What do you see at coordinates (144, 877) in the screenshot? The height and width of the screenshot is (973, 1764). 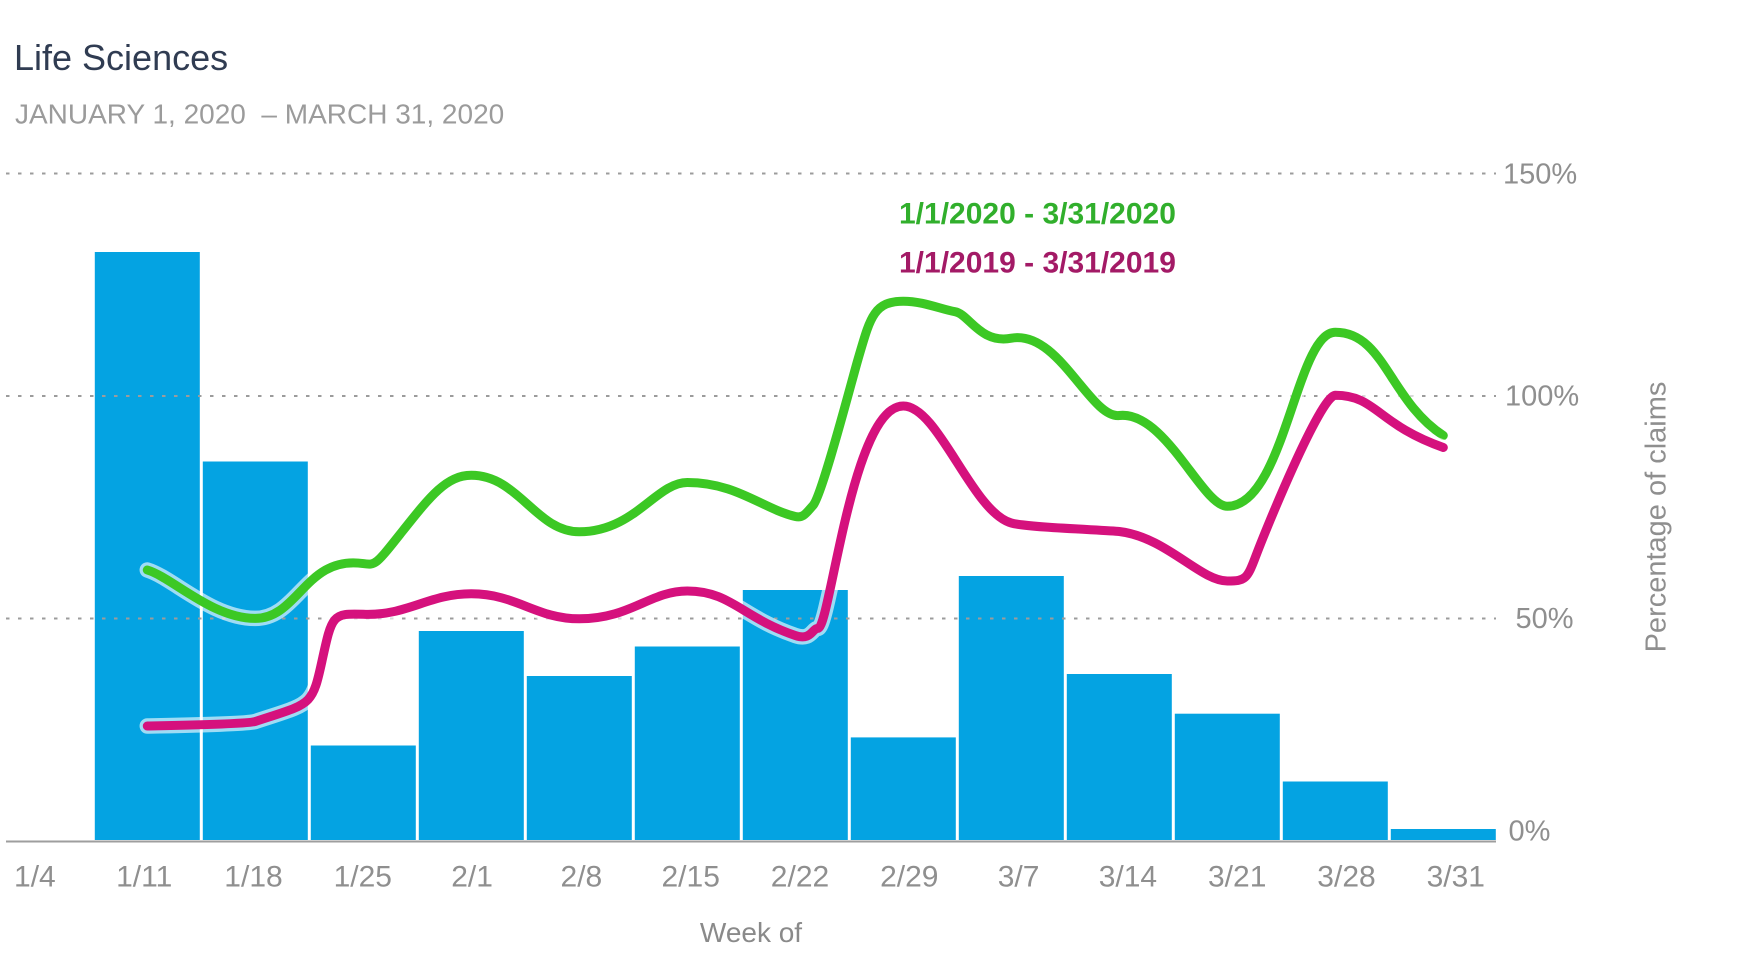 I see `svg-text: 1/11` at bounding box center [144, 877].